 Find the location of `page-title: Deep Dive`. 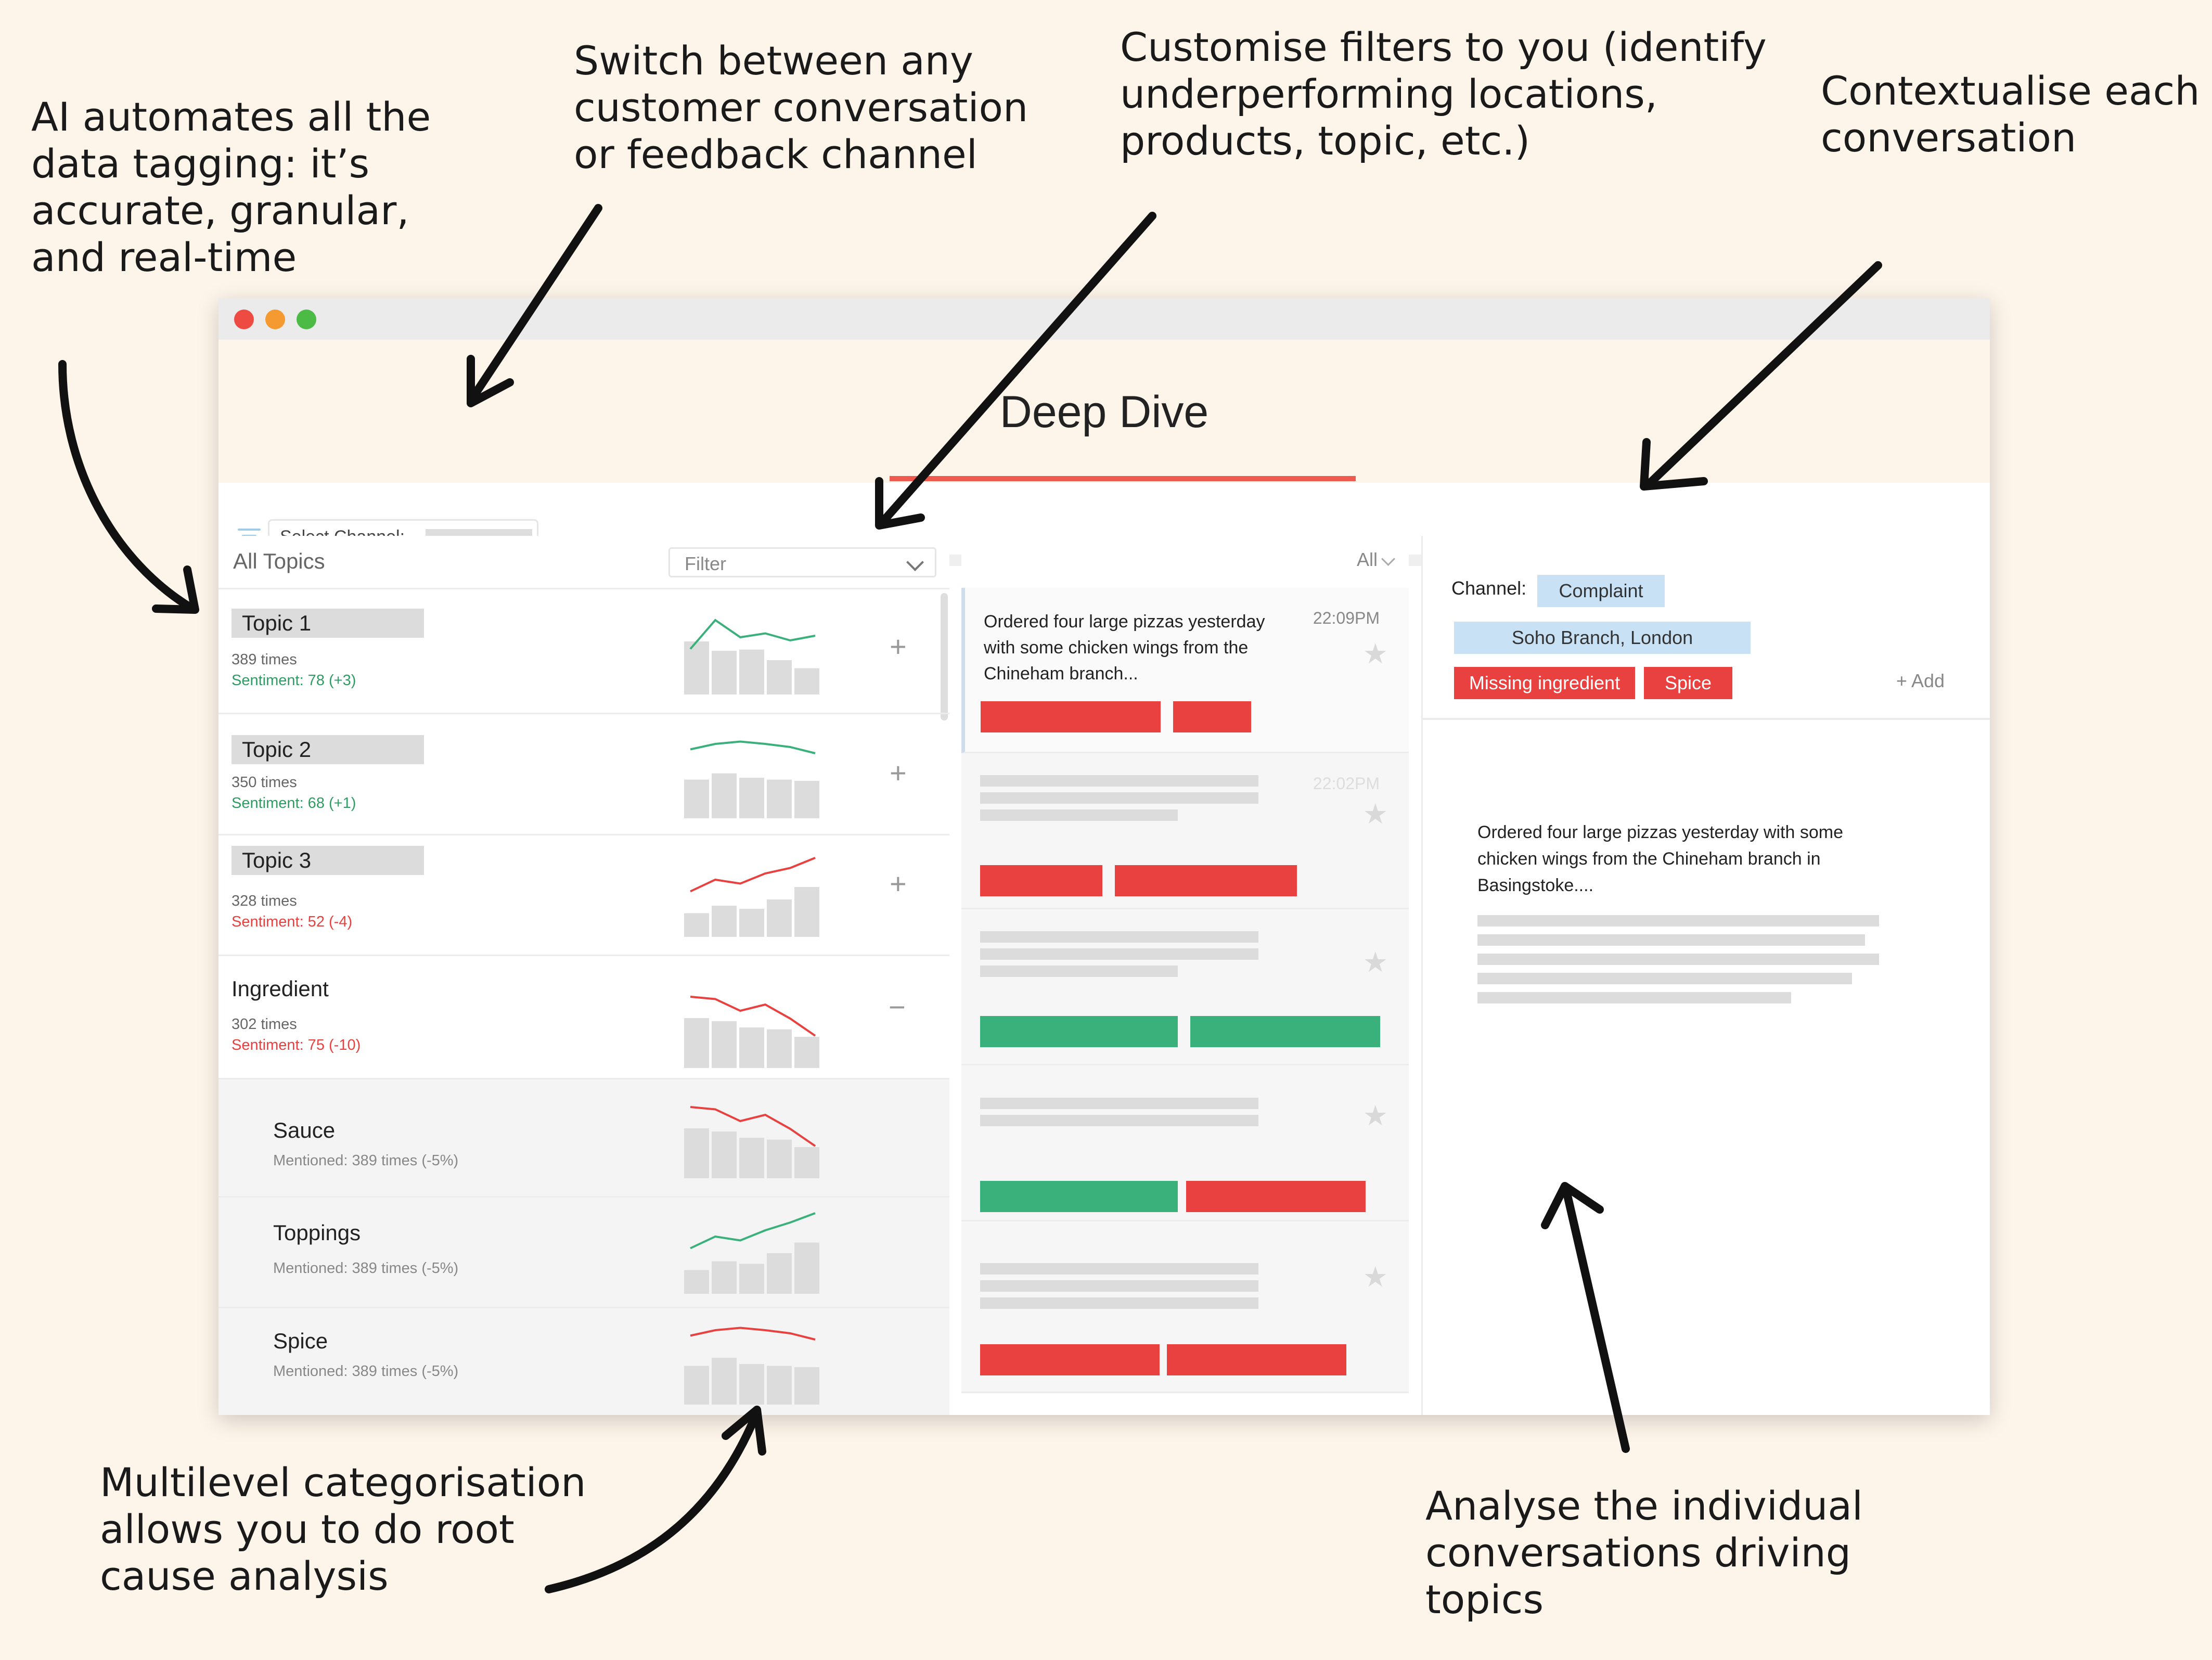

page-title: Deep Dive is located at coordinates (1104, 412).